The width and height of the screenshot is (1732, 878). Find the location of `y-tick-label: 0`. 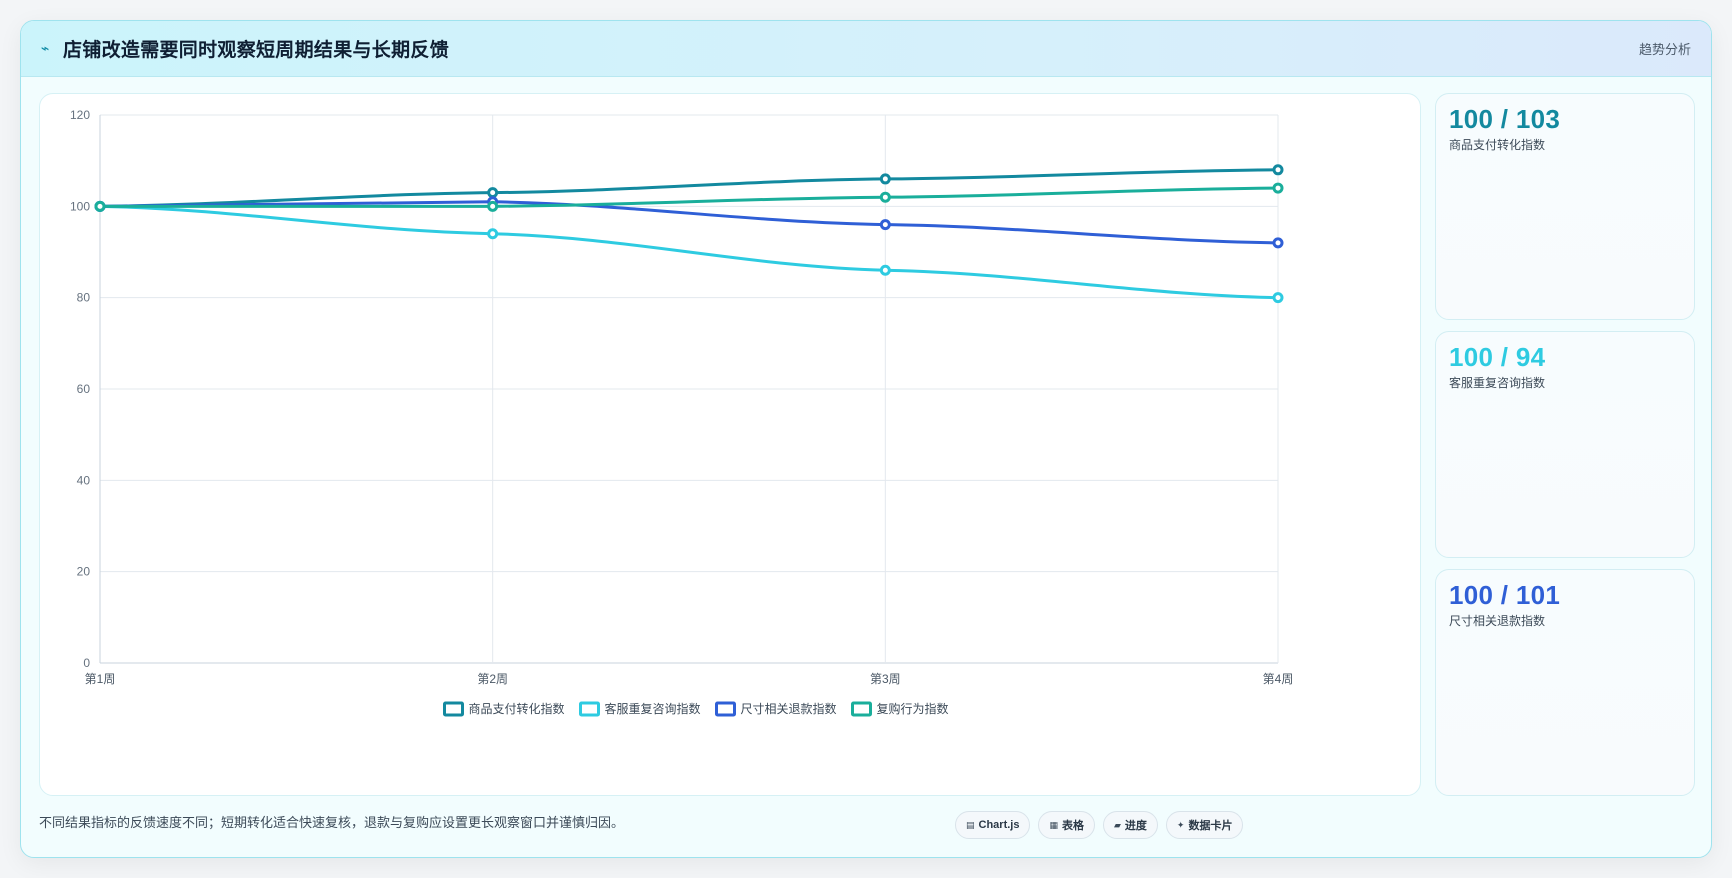

y-tick-label: 0 is located at coordinates (86, 663).